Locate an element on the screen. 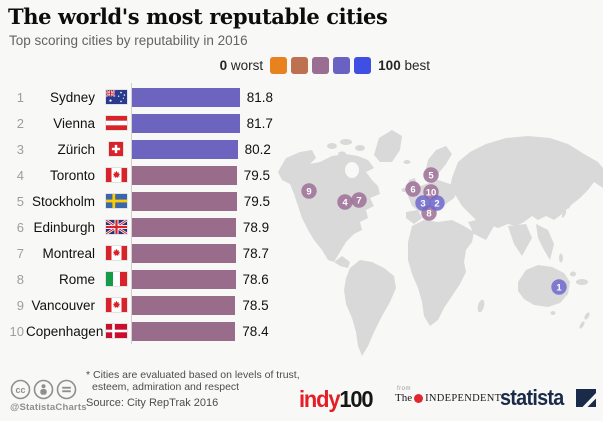 This screenshot has height=421, width=603. svg-text: 4 is located at coordinates (345, 202).